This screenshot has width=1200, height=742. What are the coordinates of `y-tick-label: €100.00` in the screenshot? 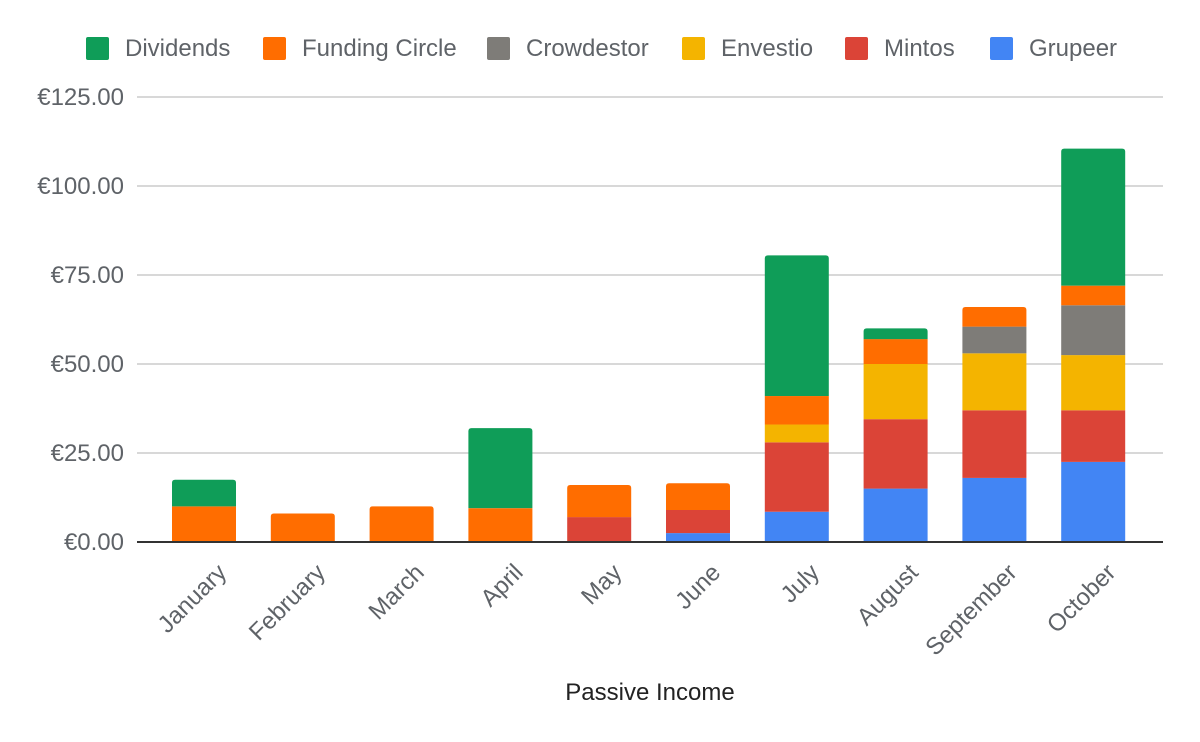 It's located at (80, 186).